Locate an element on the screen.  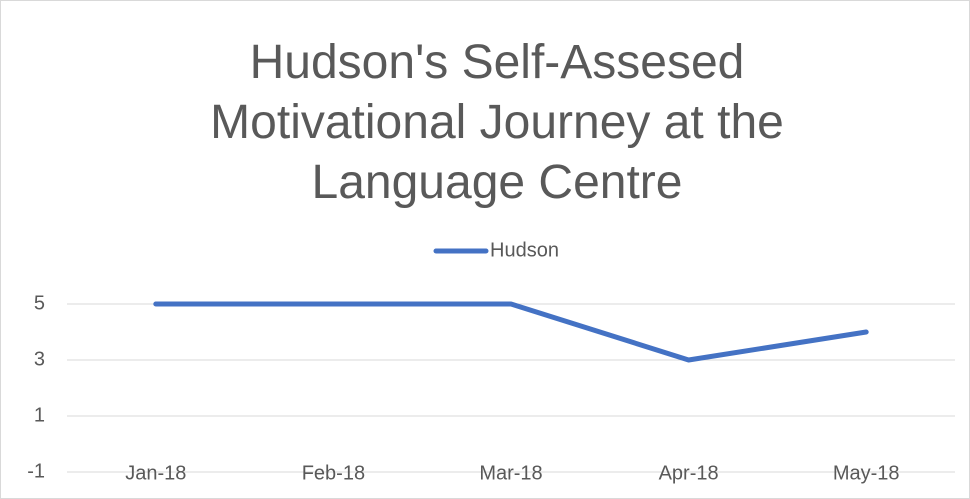
chart-title: Motivational Journey at the is located at coordinates (497, 122).